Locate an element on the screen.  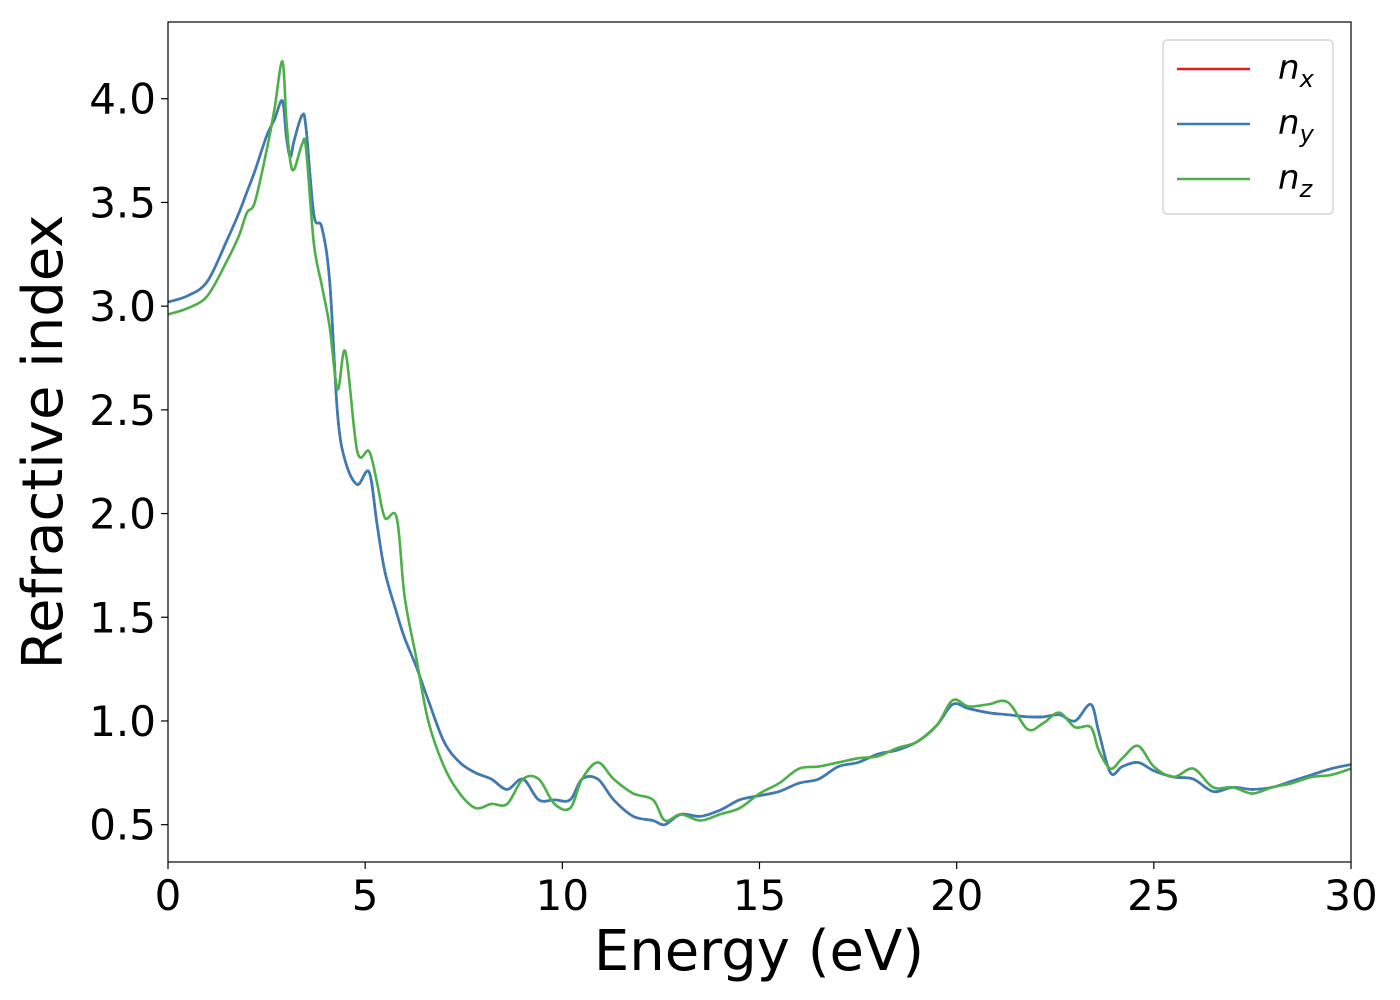
y-tick-label: 2.5 is located at coordinates (122, 410).